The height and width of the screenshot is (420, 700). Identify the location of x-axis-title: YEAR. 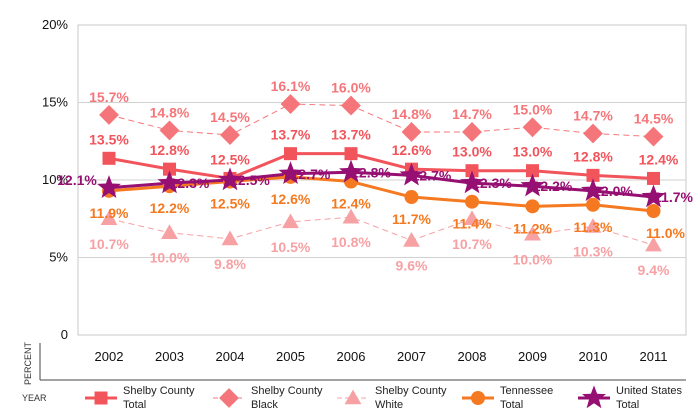
(34, 398).